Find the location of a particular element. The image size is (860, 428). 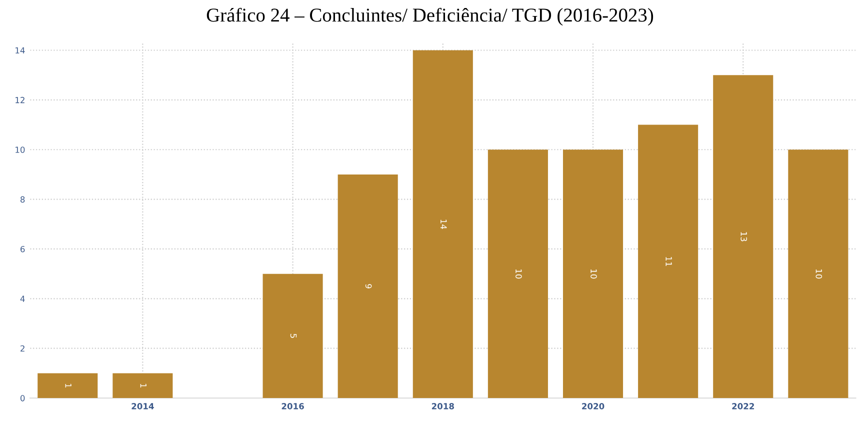

x-tick-label: 2020 is located at coordinates (593, 406).